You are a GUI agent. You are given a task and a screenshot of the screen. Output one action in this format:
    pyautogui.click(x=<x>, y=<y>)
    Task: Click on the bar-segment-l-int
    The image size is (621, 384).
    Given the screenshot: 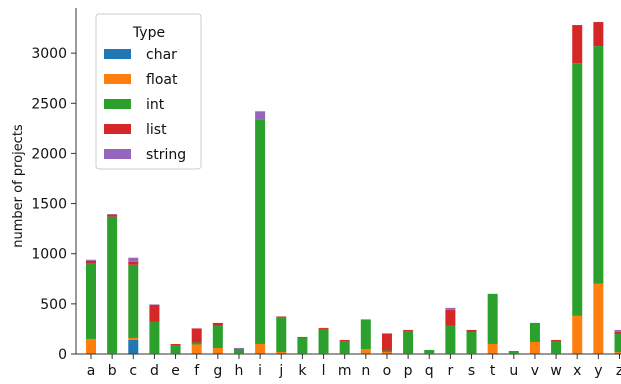 What is the action you would take?
    pyautogui.click(x=323, y=340)
    